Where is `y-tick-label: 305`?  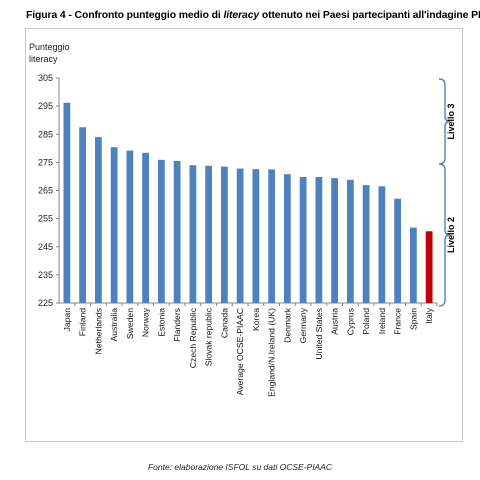
y-tick-label: 305 is located at coordinates (45, 78).